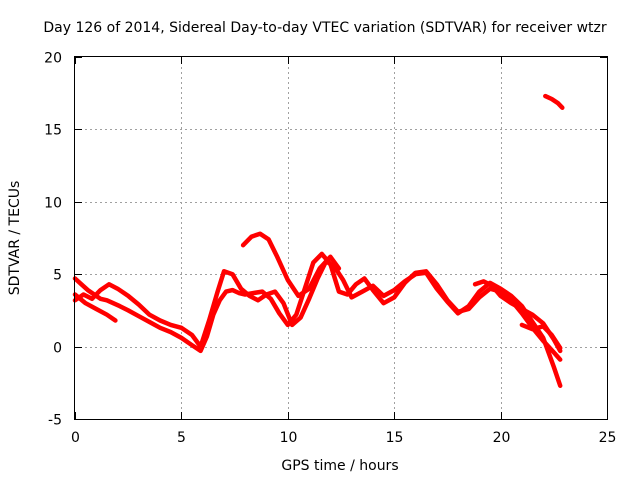 This screenshot has width=640, height=480. What do you see at coordinates (15, 238) in the screenshot?
I see `y-axis-label: SDTVAR / TECUs` at bounding box center [15, 238].